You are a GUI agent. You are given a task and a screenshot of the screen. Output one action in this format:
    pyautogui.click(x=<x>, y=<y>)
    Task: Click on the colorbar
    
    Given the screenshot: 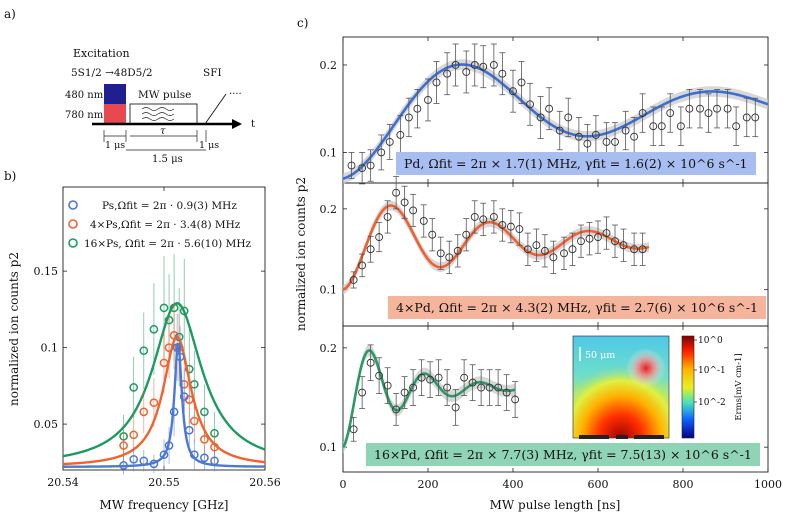 What is the action you would take?
    pyautogui.click(x=688, y=387)
    